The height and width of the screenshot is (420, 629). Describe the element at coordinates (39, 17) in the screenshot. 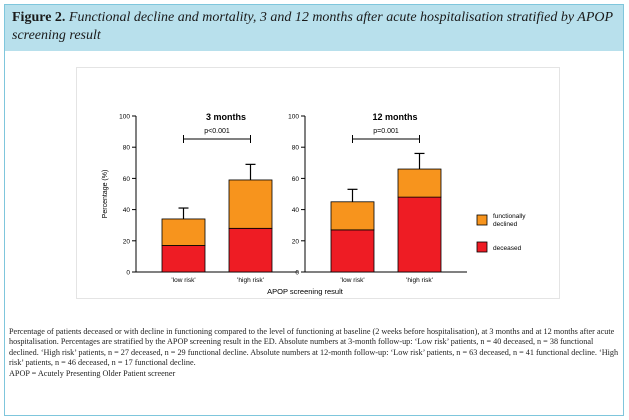

I see `figure-label: Figure 2.` at that location.